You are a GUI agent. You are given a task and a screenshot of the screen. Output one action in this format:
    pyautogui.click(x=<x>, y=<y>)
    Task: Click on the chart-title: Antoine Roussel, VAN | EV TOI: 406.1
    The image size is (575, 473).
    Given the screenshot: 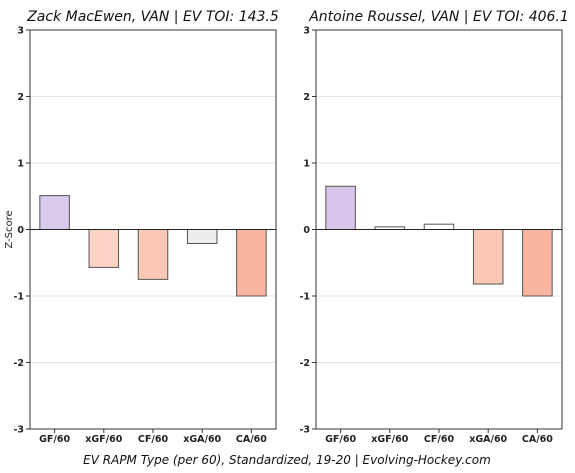 What is the action you would take?
    pyautogui.click(x=438, y=17)
    